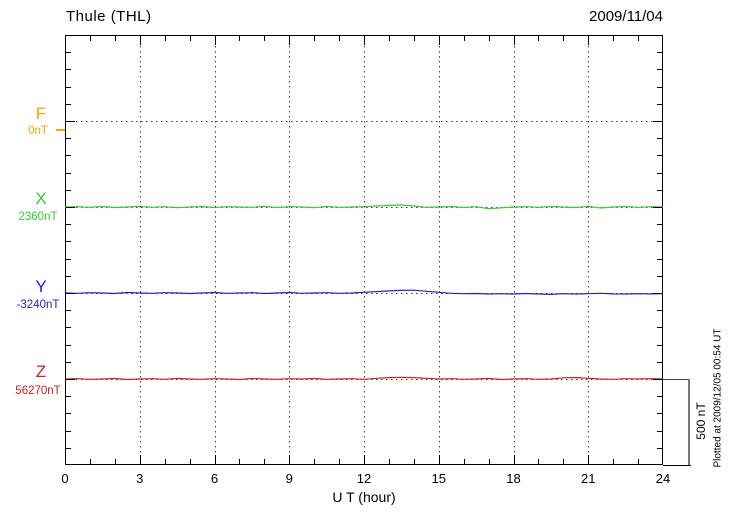  What do you see at coordinates (588, 478) in the screenshot?
I see `x-tick-label: 21` at bounding box center [588, 478].